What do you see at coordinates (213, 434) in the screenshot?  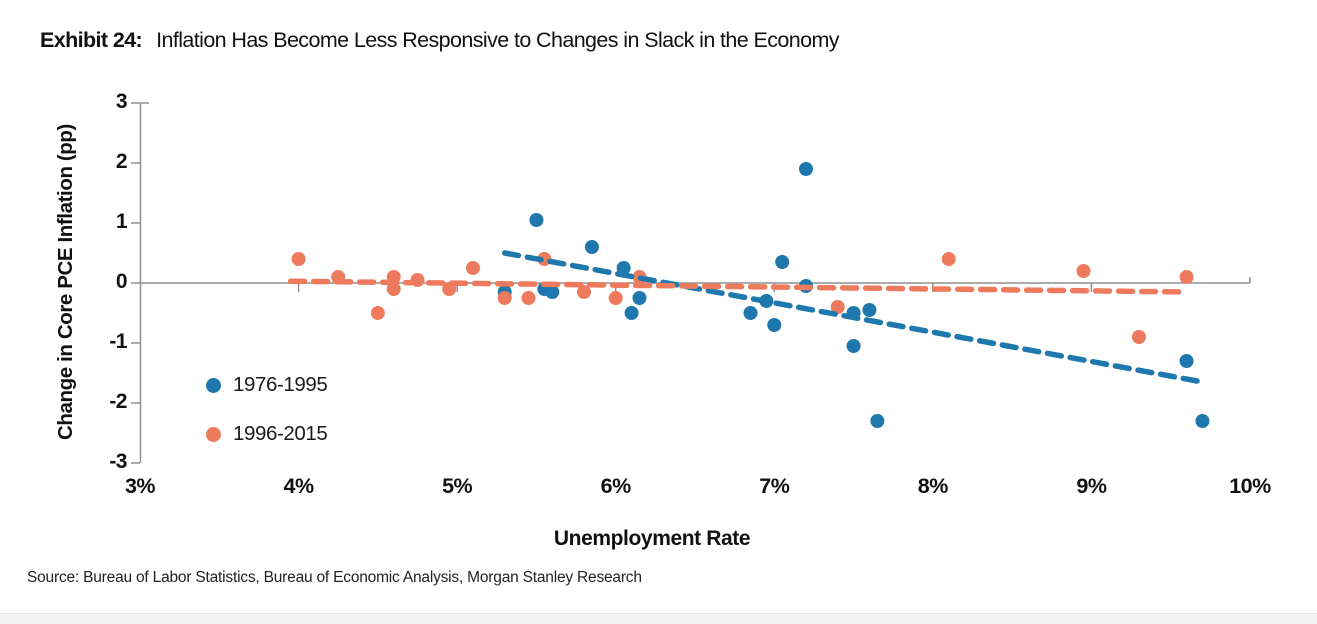 I see `legend-marker-orange` at bounding box center [213, 434].